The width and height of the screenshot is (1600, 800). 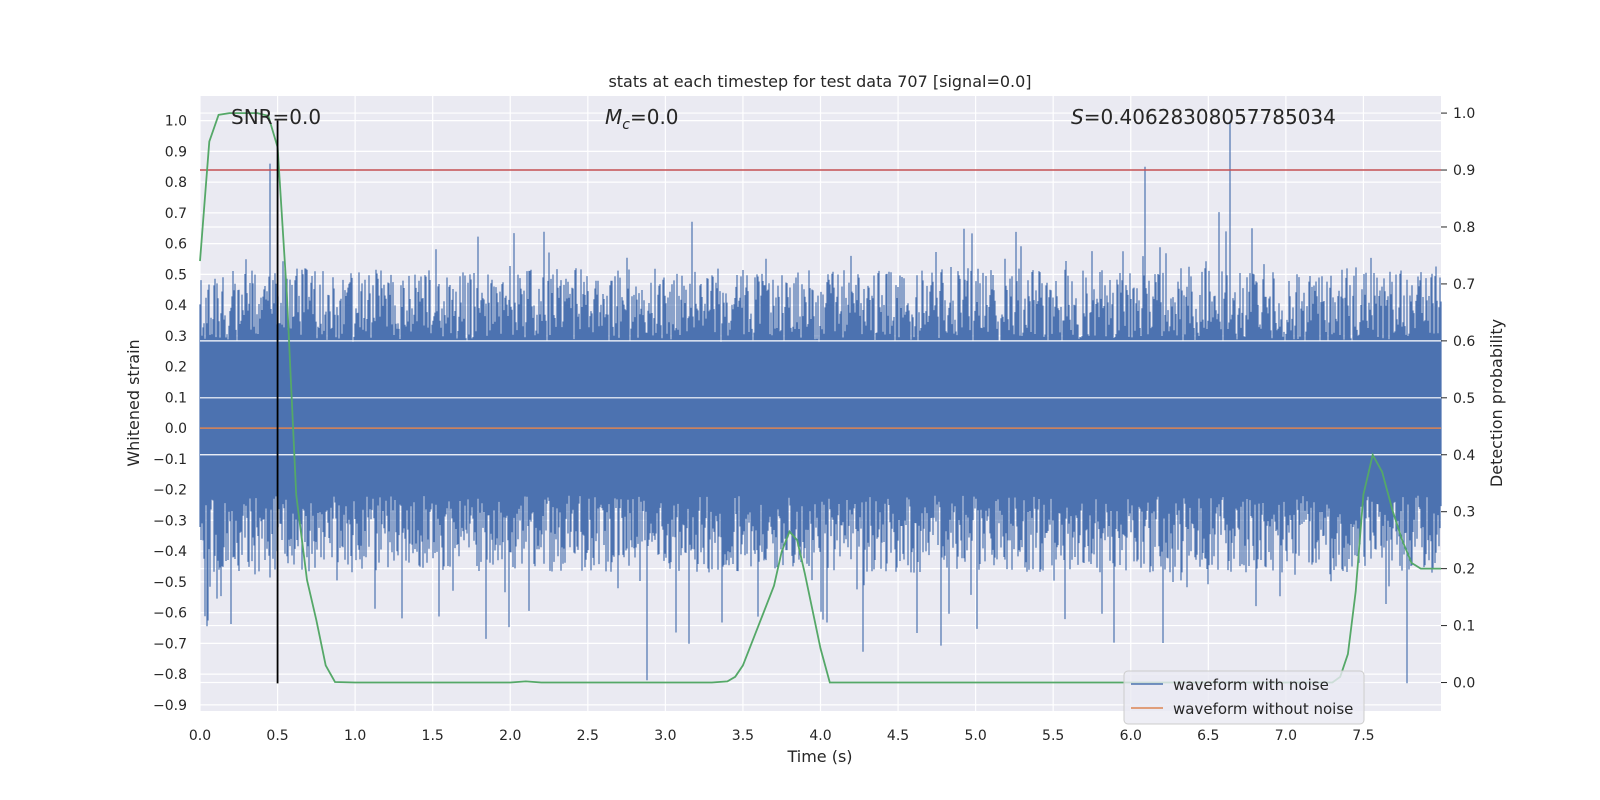 What do you see at coordinates (277, 736) in the screenshot?
I see `x-tick-label: 0.5` at bounding box center [277, 736].